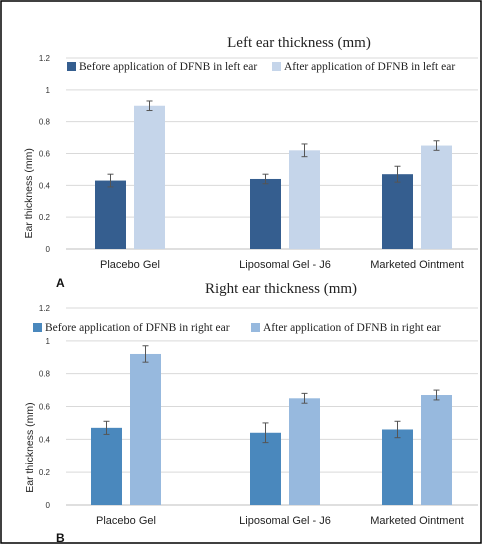 The height and width of the screenshot is (544, 482). What do you see at coordinates (168, 67) in the screenshot?
I see `legend-label: Before application of DFNB in left ear` at bounding box center [168, 67].